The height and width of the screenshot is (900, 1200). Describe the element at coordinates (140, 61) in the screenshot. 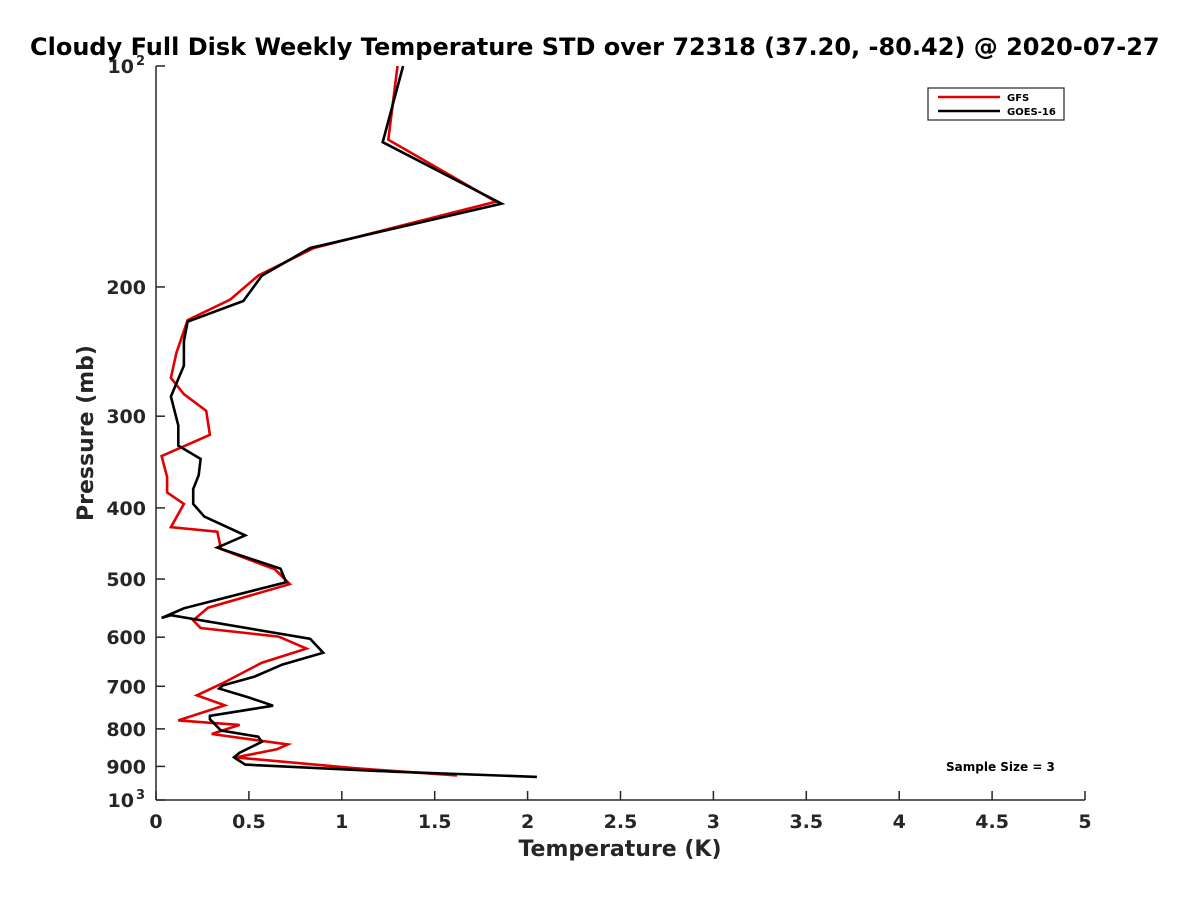

I see `y-tick-exponent: 2` at that location.